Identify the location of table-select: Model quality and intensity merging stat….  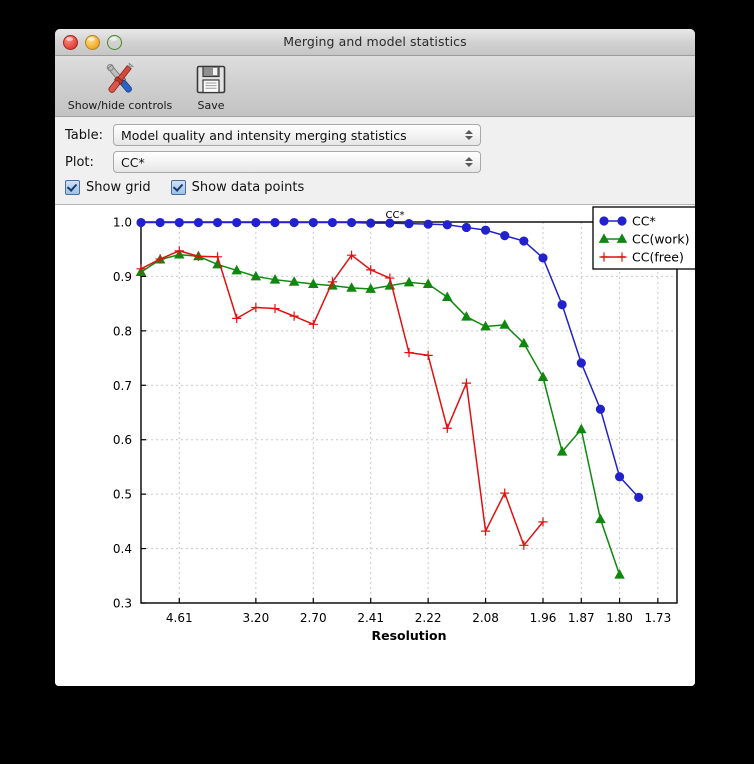
(297, 135).